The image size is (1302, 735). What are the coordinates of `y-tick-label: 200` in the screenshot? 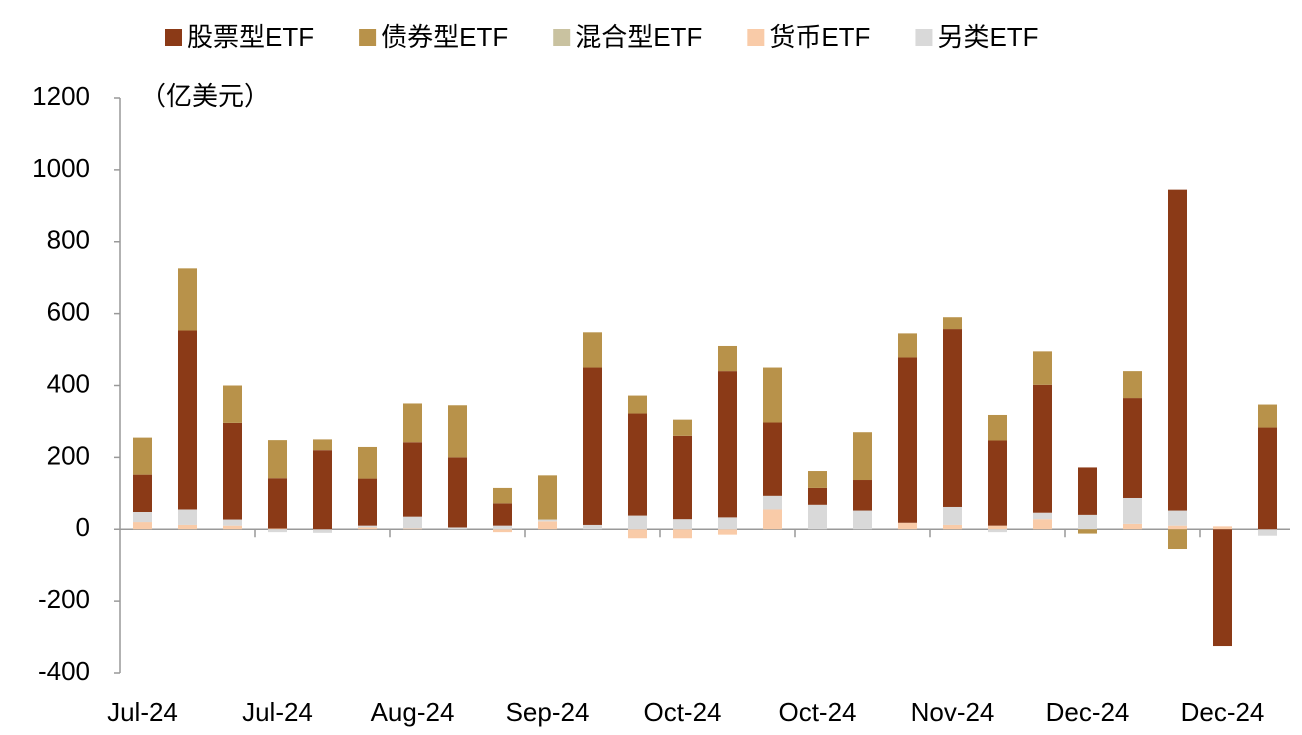 It's located at (68, 455).